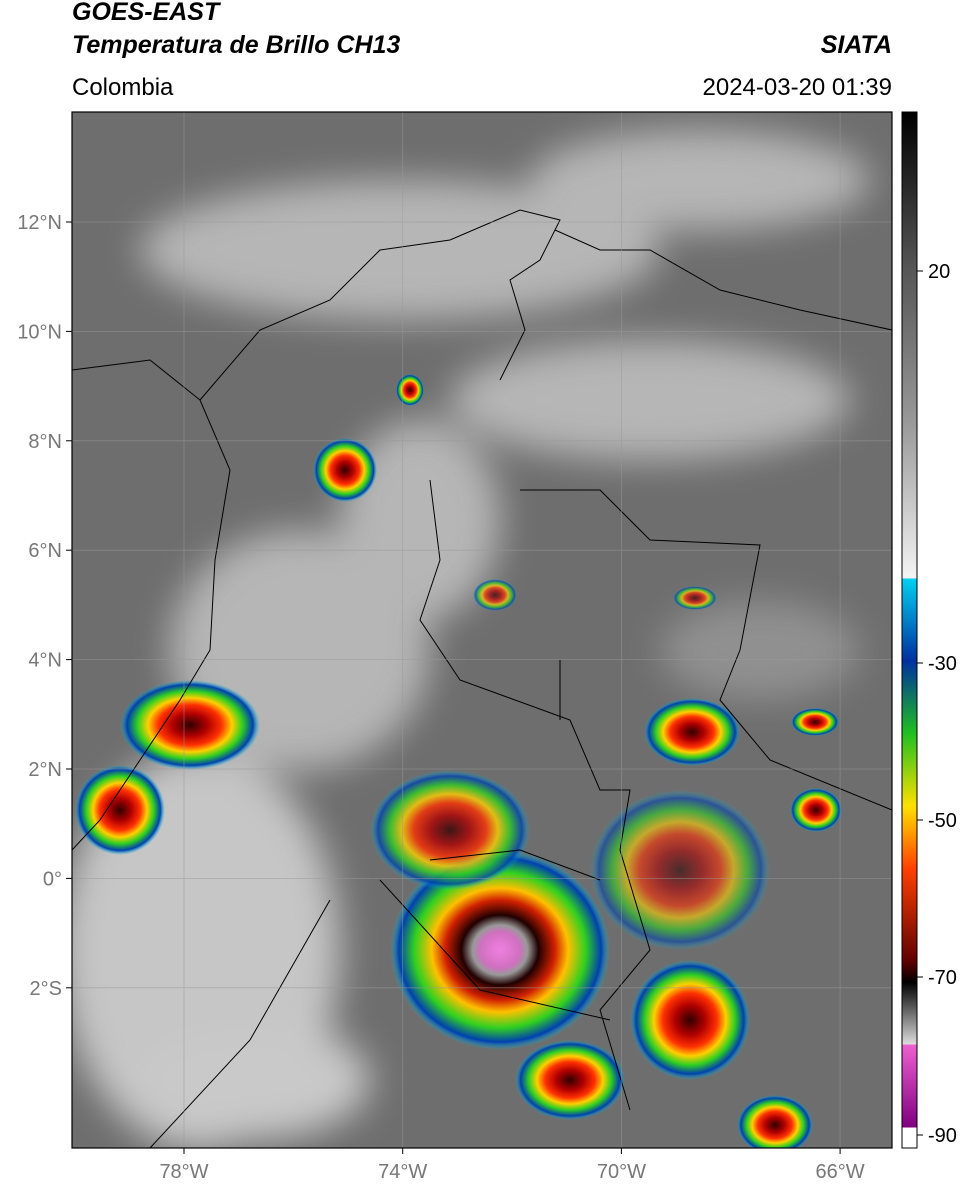 The width and height of the screenshot is (966, 1190). What do you see at coordinates (123, 87) in the screenshot?
I see `region: Colombia` at bounding box center [123, 87].